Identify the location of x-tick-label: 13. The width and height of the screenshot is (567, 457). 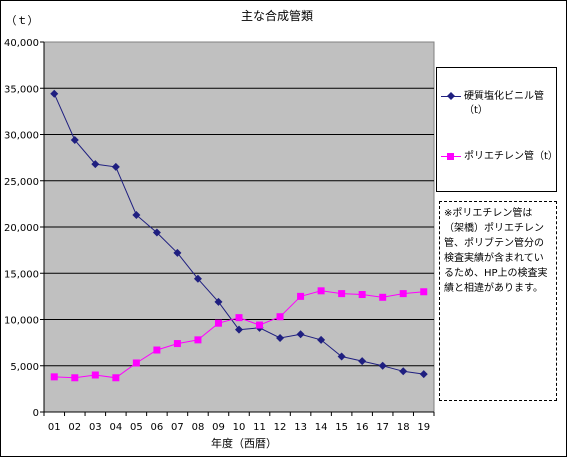
(300, 427).